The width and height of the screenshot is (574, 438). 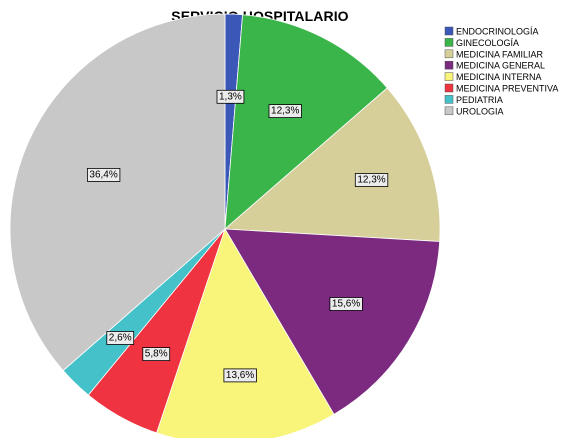 I want to click on slice-value-label: 1,3%, so click(x=230, y=96).